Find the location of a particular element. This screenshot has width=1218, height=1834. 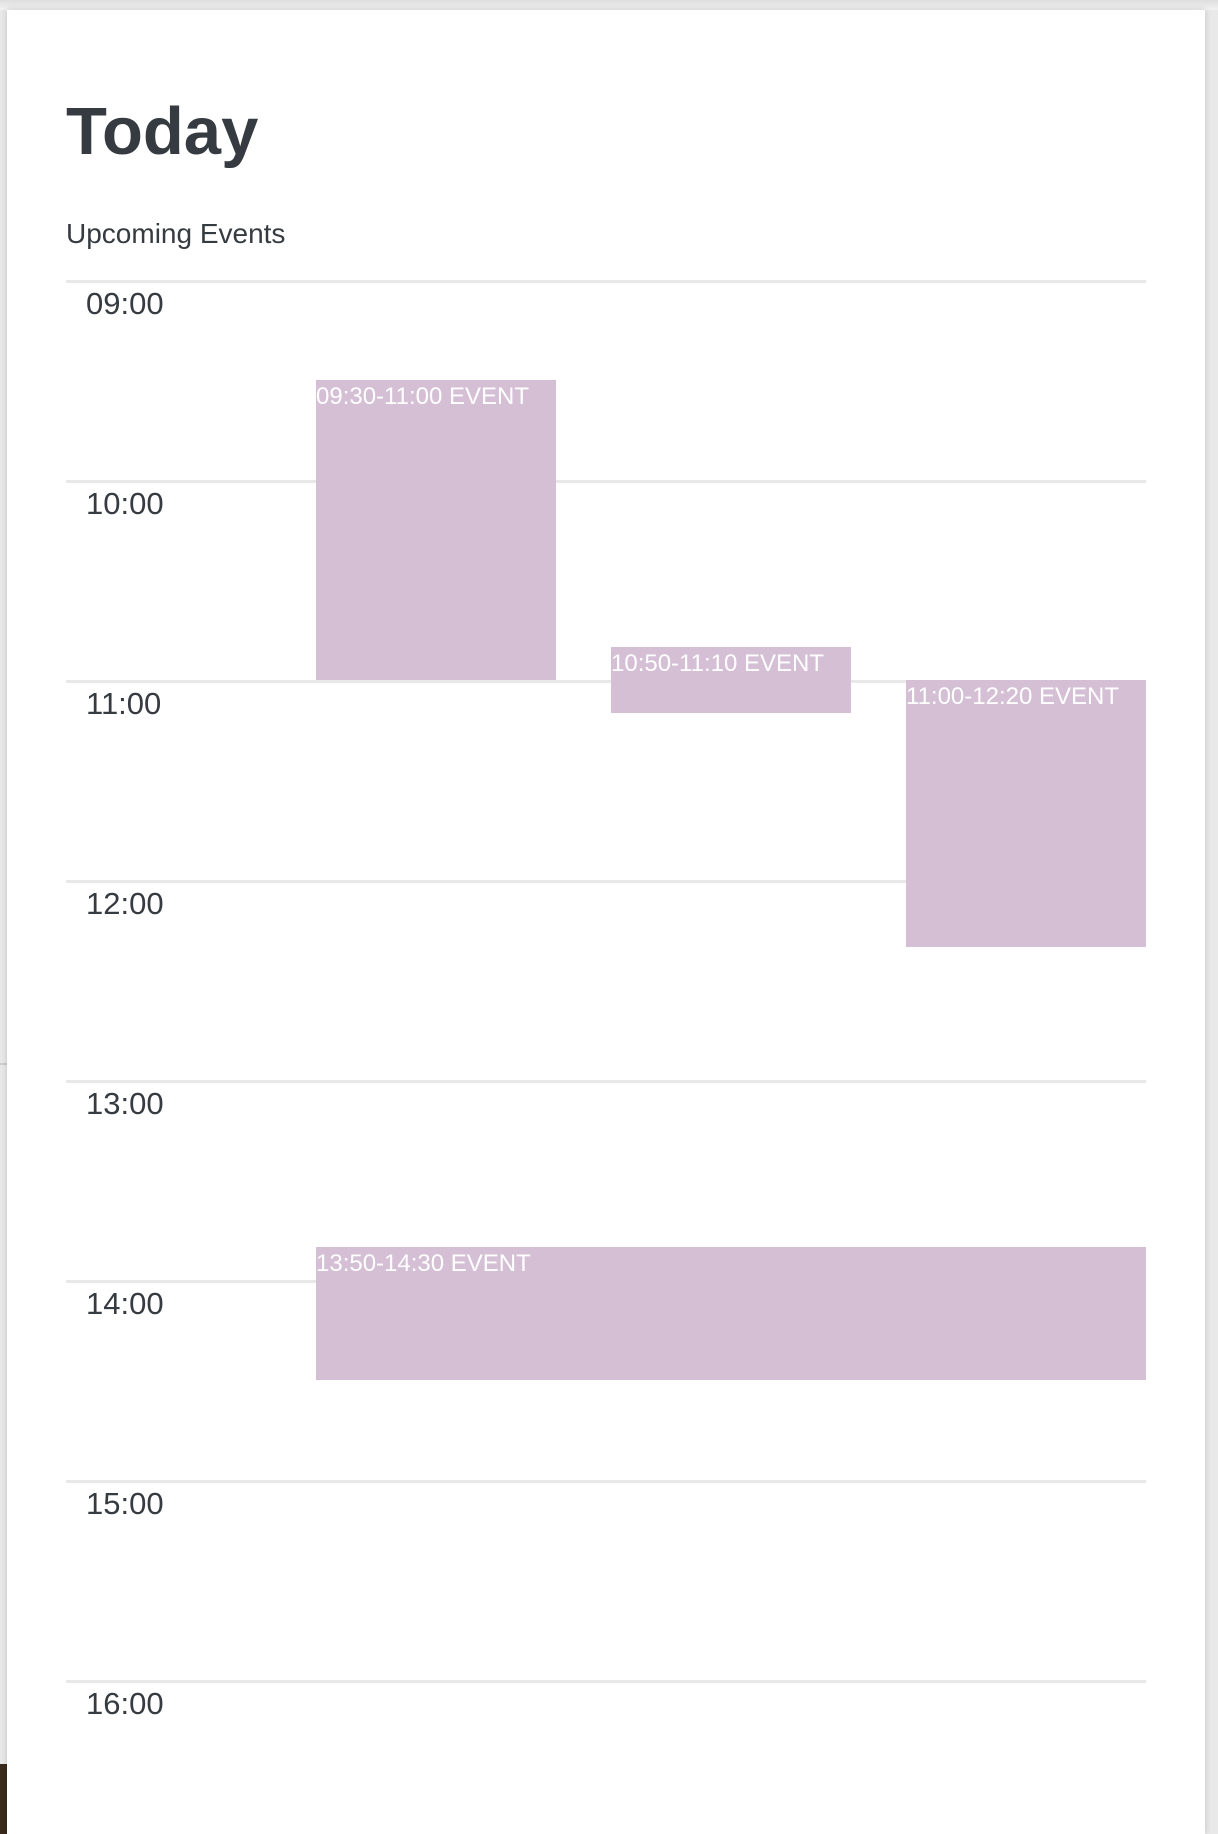

event-block: 13:50-14:30 EVENT is located at coordinates (731, 1313).